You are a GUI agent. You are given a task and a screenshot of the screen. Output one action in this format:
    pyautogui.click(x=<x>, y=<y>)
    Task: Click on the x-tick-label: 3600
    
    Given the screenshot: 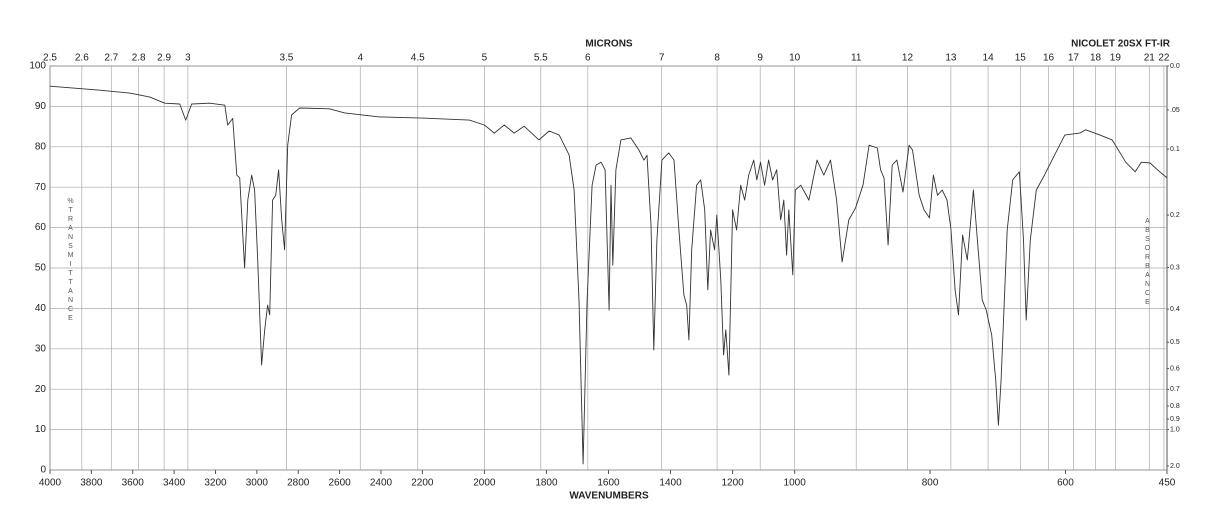 What is the action you would take?
    pyautogui.click(x=133, y=483)
    